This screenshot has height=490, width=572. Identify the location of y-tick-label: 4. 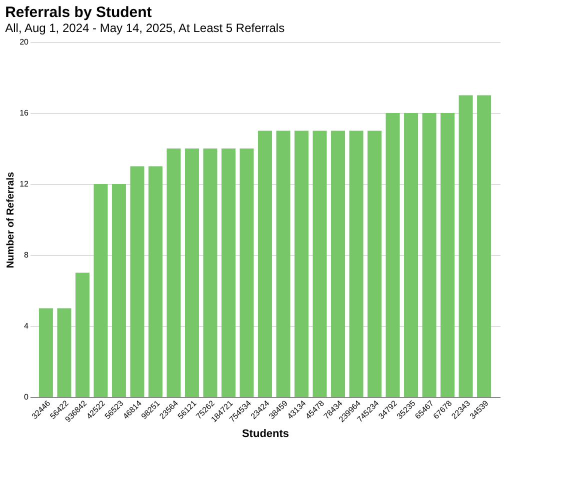
(27, 326).